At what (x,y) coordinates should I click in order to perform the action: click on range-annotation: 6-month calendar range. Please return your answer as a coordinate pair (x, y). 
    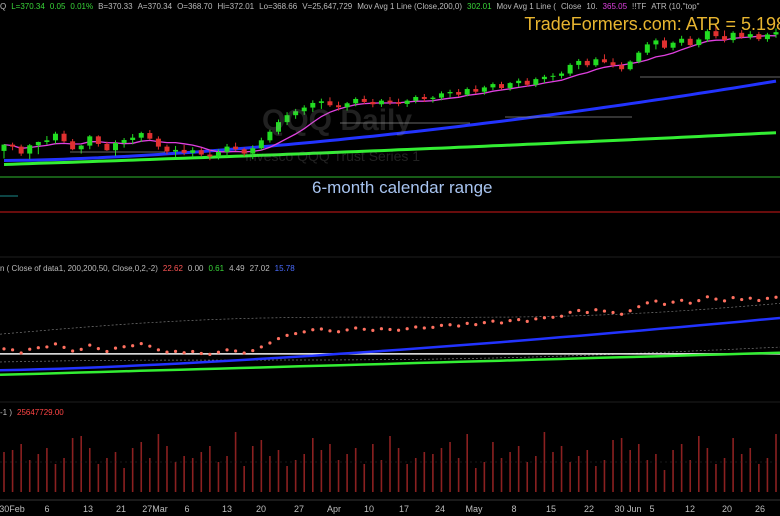
    Looking at the image, I should click on (402, 187).